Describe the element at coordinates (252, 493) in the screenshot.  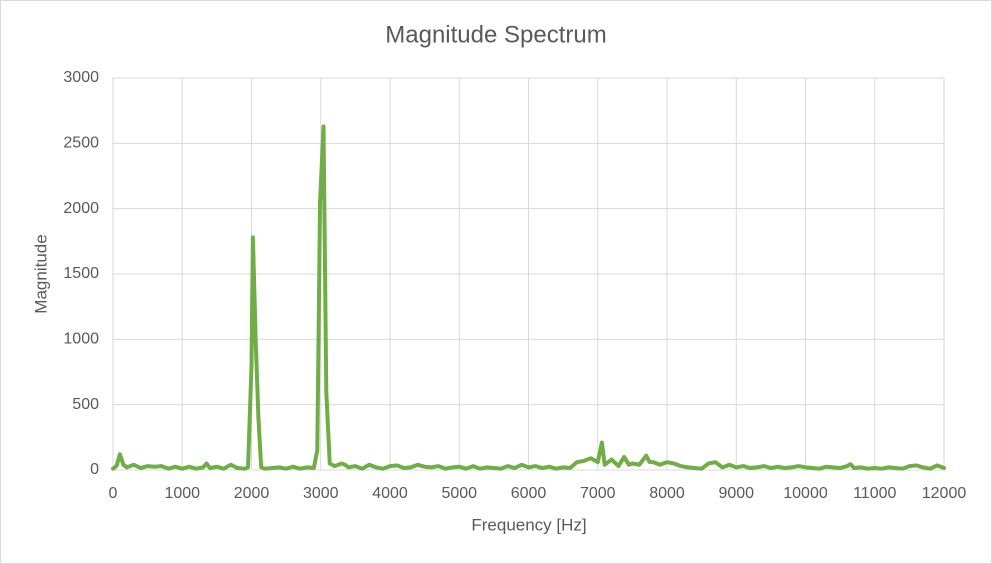
I see `x-tick-label: 2000` at that location.